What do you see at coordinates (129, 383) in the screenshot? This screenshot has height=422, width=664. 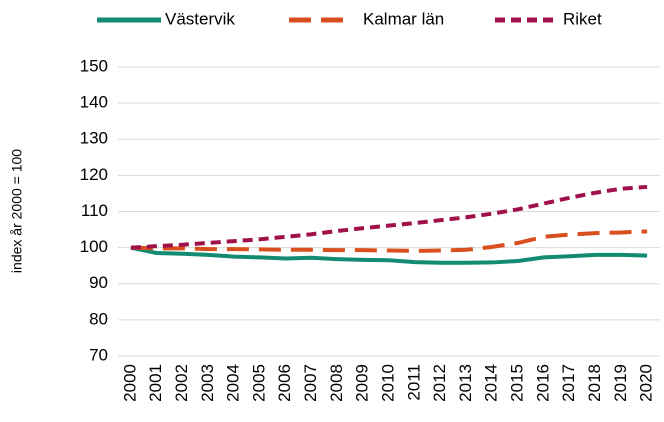 I see `x-tick-label: 2000` at bounding box center [129, 383].